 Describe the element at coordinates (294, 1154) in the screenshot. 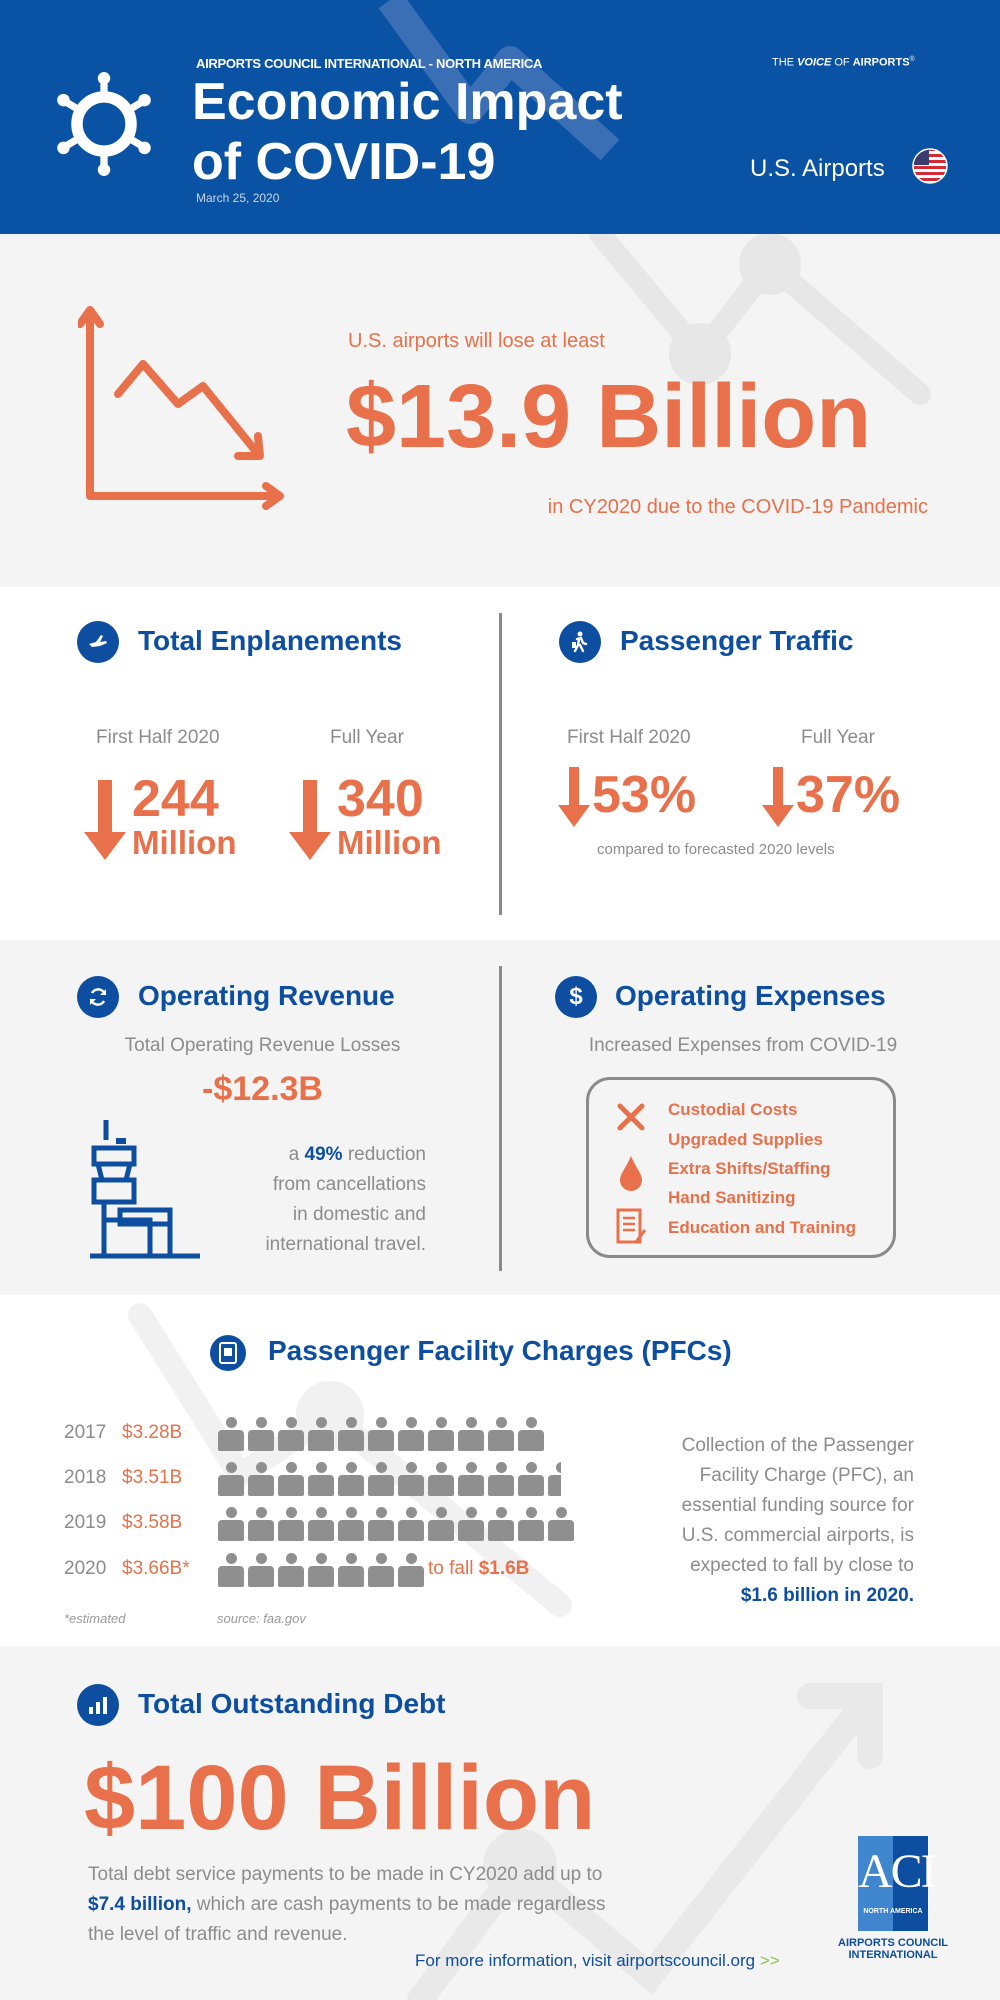

I see `desc-a: a` at that location.